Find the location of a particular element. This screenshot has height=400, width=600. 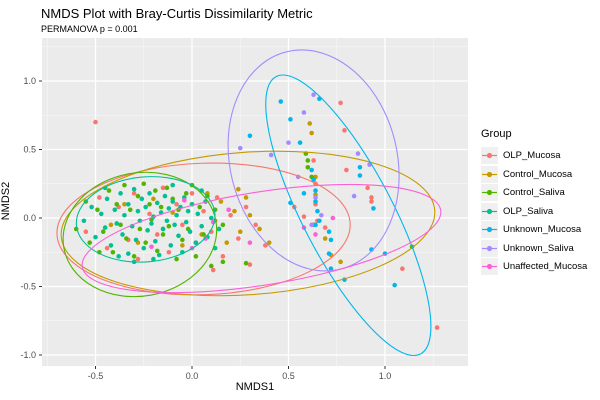

legend-item: Control_Mucosa is located at coordinates (540, 174).